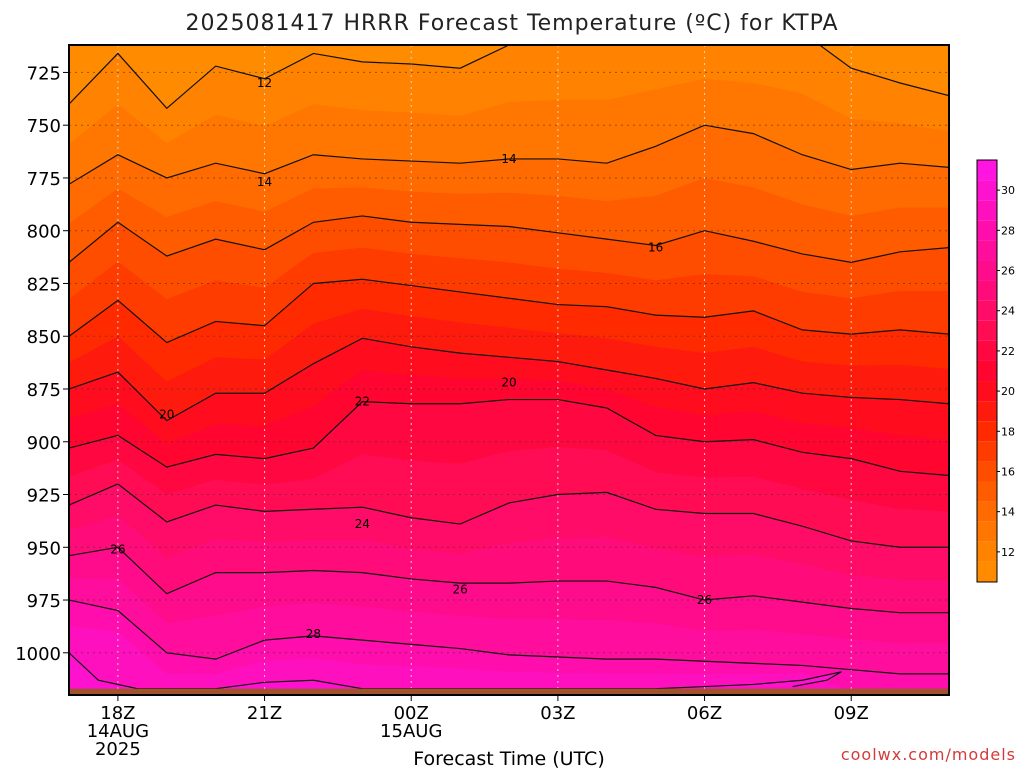 The height and width of the screenshot is (768, 1024). I want to click on x-tick-label-14AUG: 14AUG, so click(118, 731).